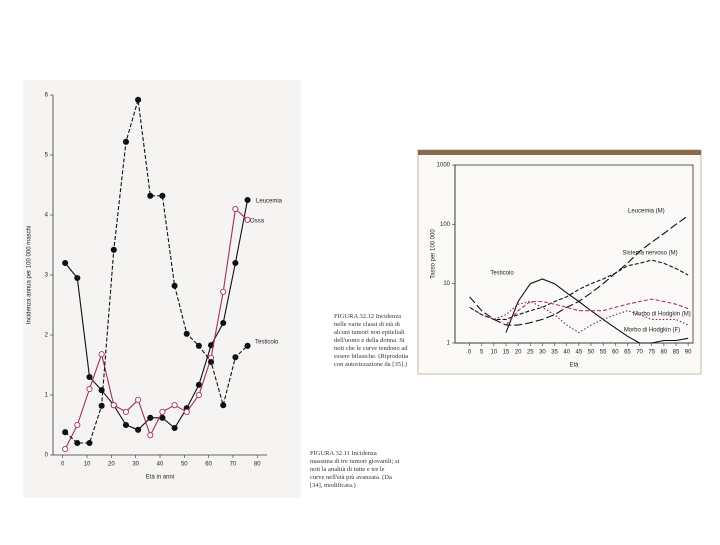 The image size is (720, 545). I want to click on x-tick-label: 45, so click(579, 353).